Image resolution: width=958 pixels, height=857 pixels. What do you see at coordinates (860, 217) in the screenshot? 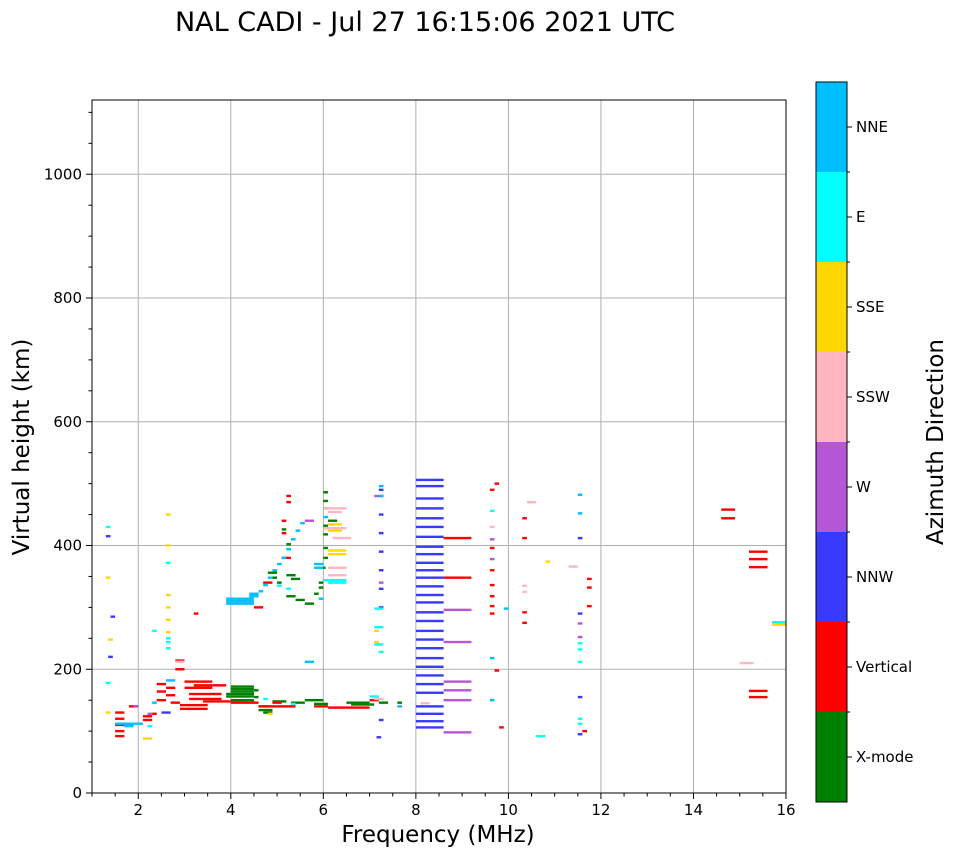
I see `colorbar-tick-label: E` at bounding box center [860, 217].